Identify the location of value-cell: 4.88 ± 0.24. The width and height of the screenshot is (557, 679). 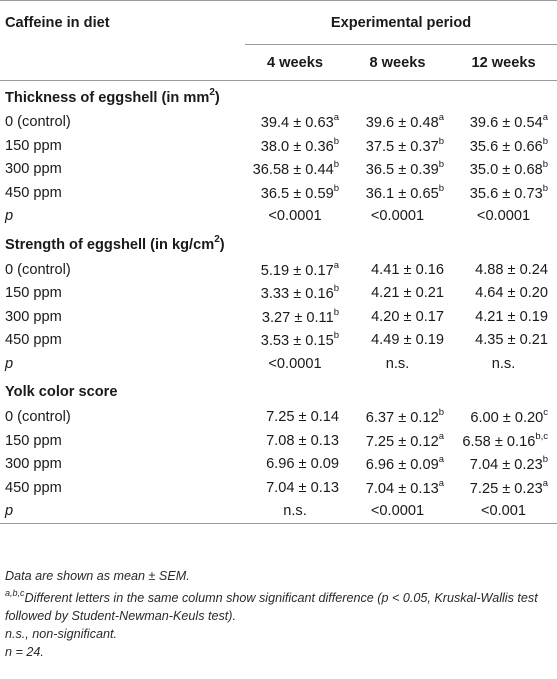
(503, 270).